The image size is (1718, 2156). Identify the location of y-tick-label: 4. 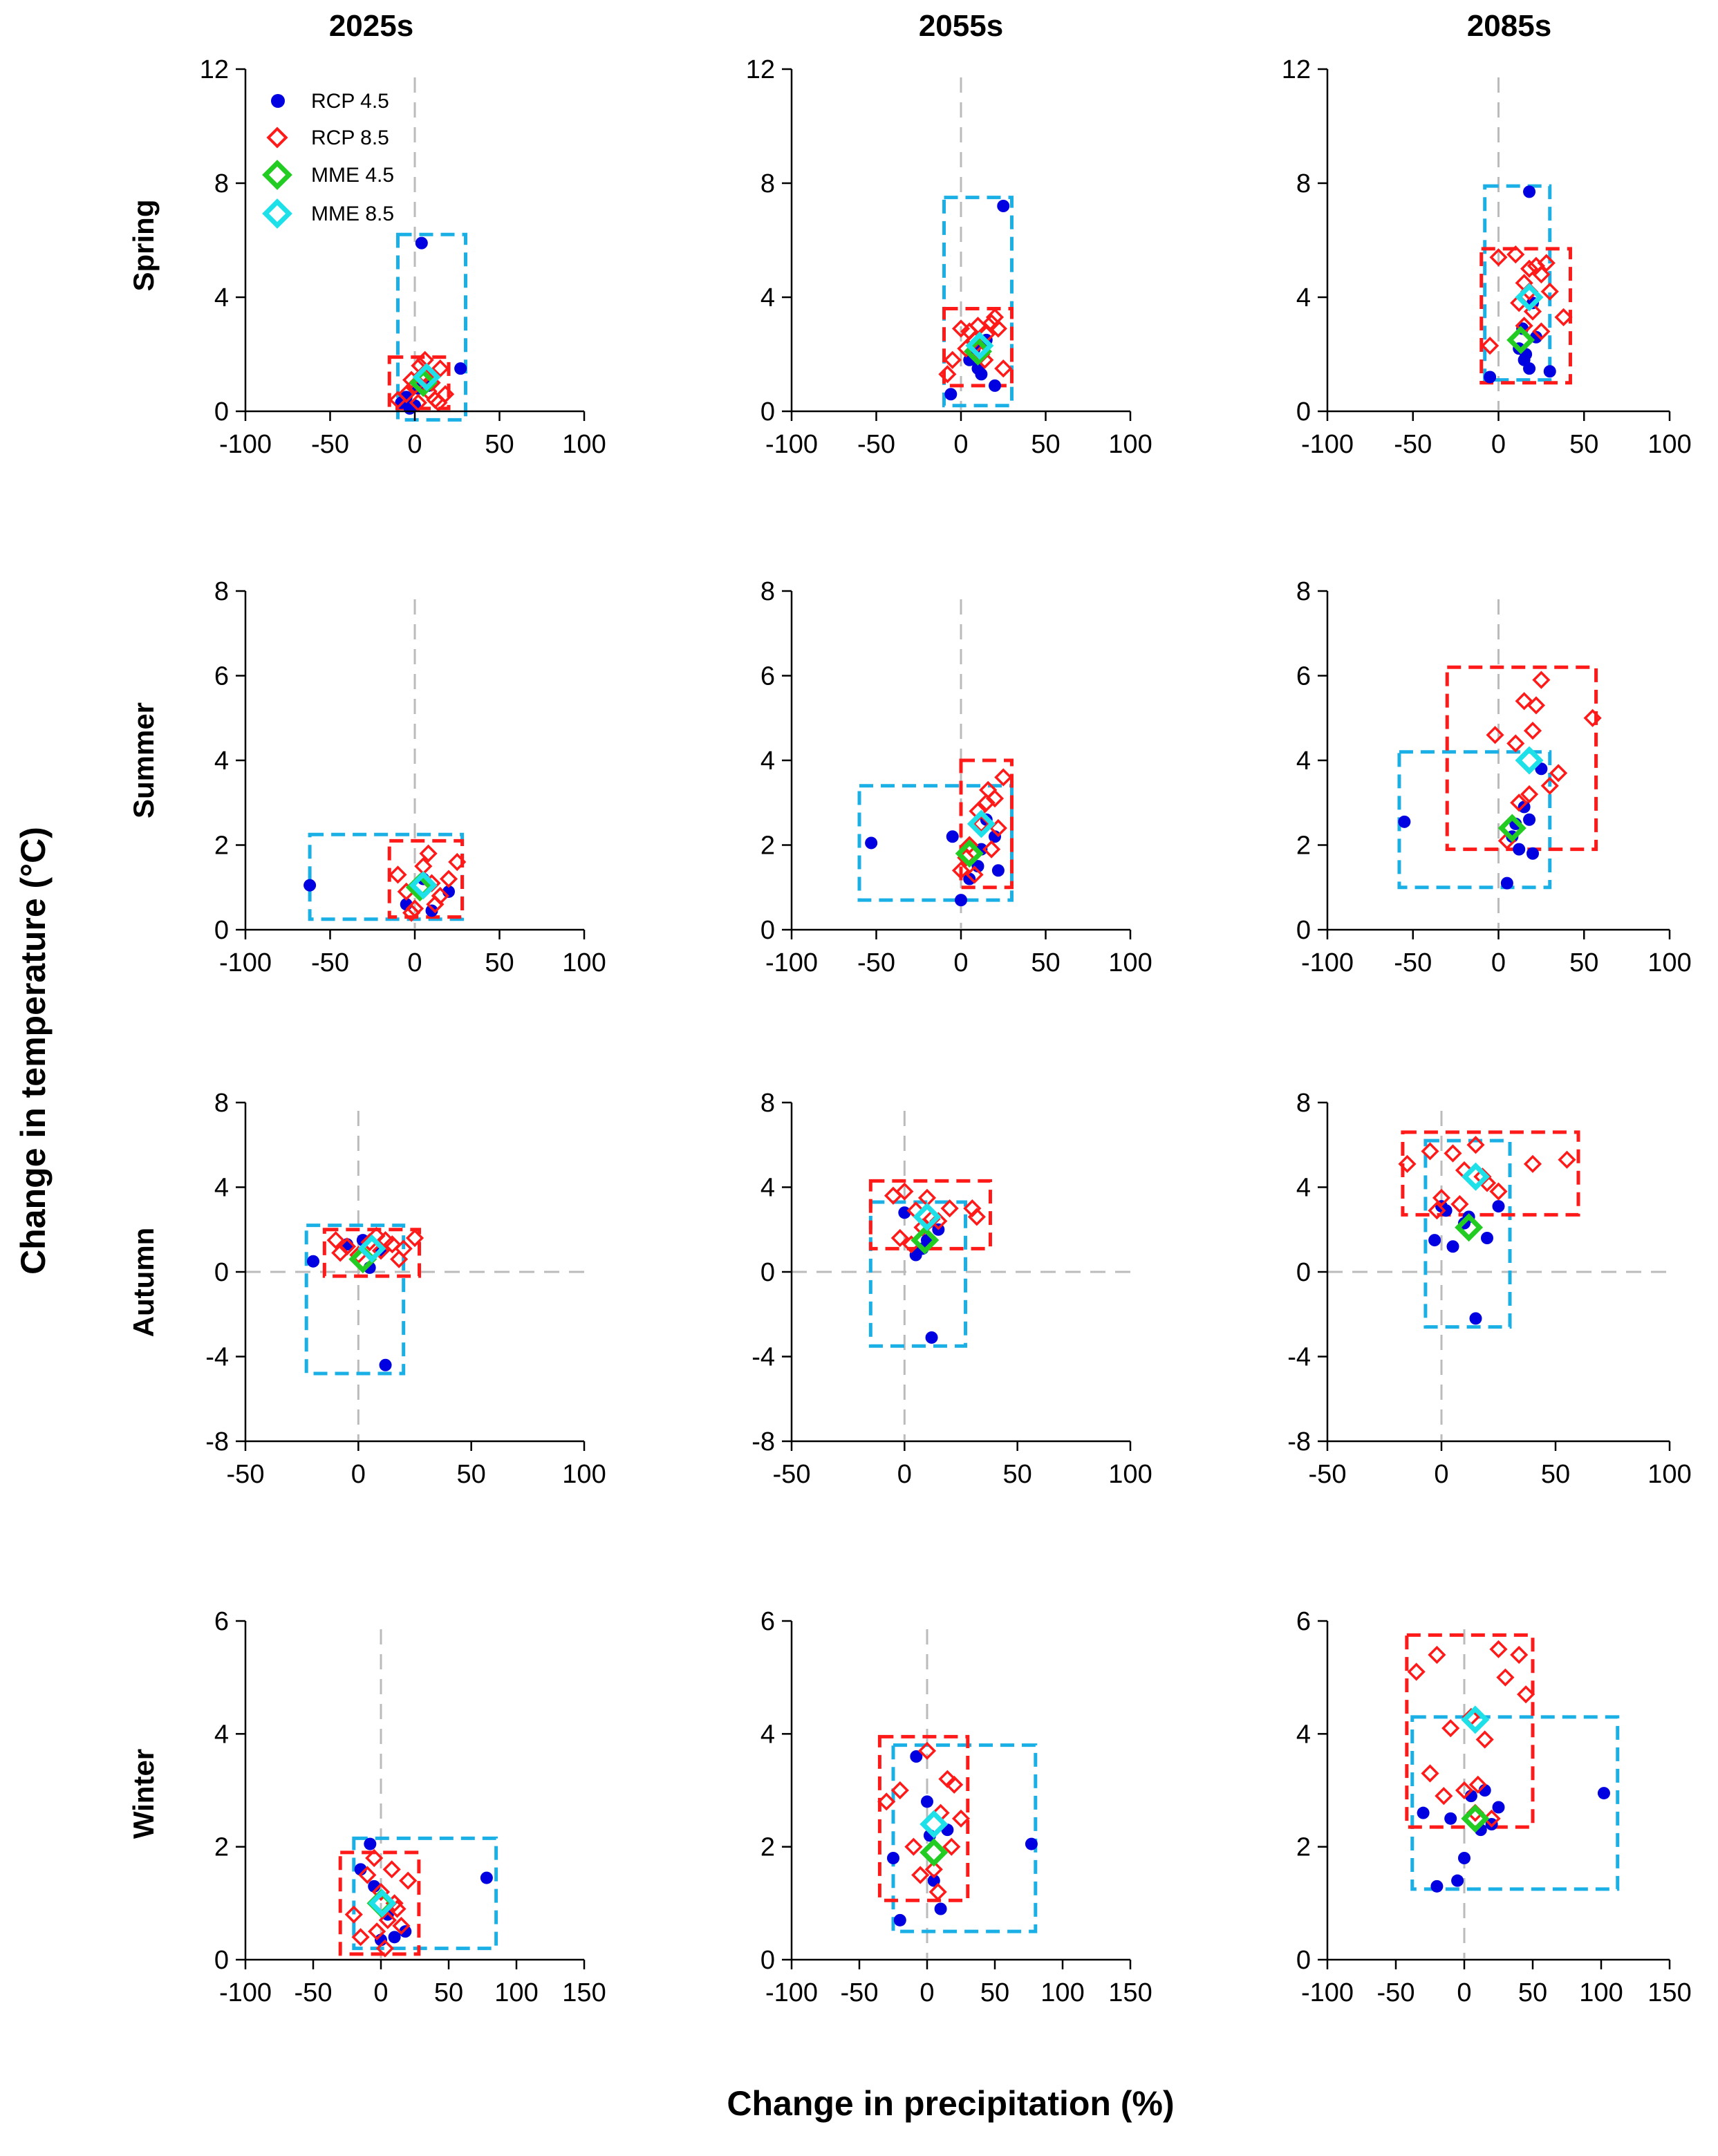
(767, 1188).